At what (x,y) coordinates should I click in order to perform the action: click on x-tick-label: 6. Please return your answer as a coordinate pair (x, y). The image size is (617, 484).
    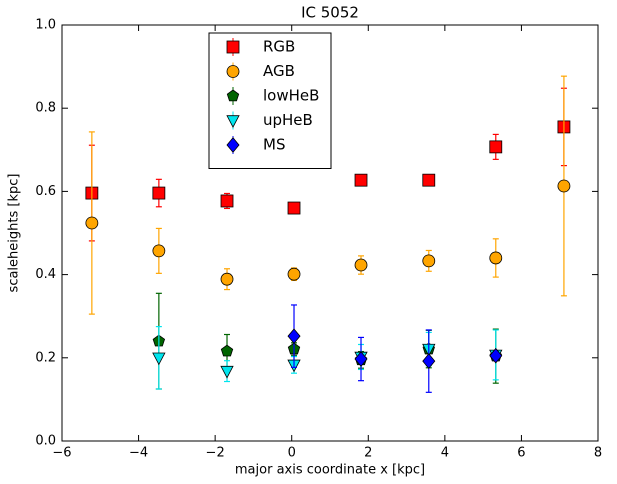
    Looking at the image, I should click on (521, 453).